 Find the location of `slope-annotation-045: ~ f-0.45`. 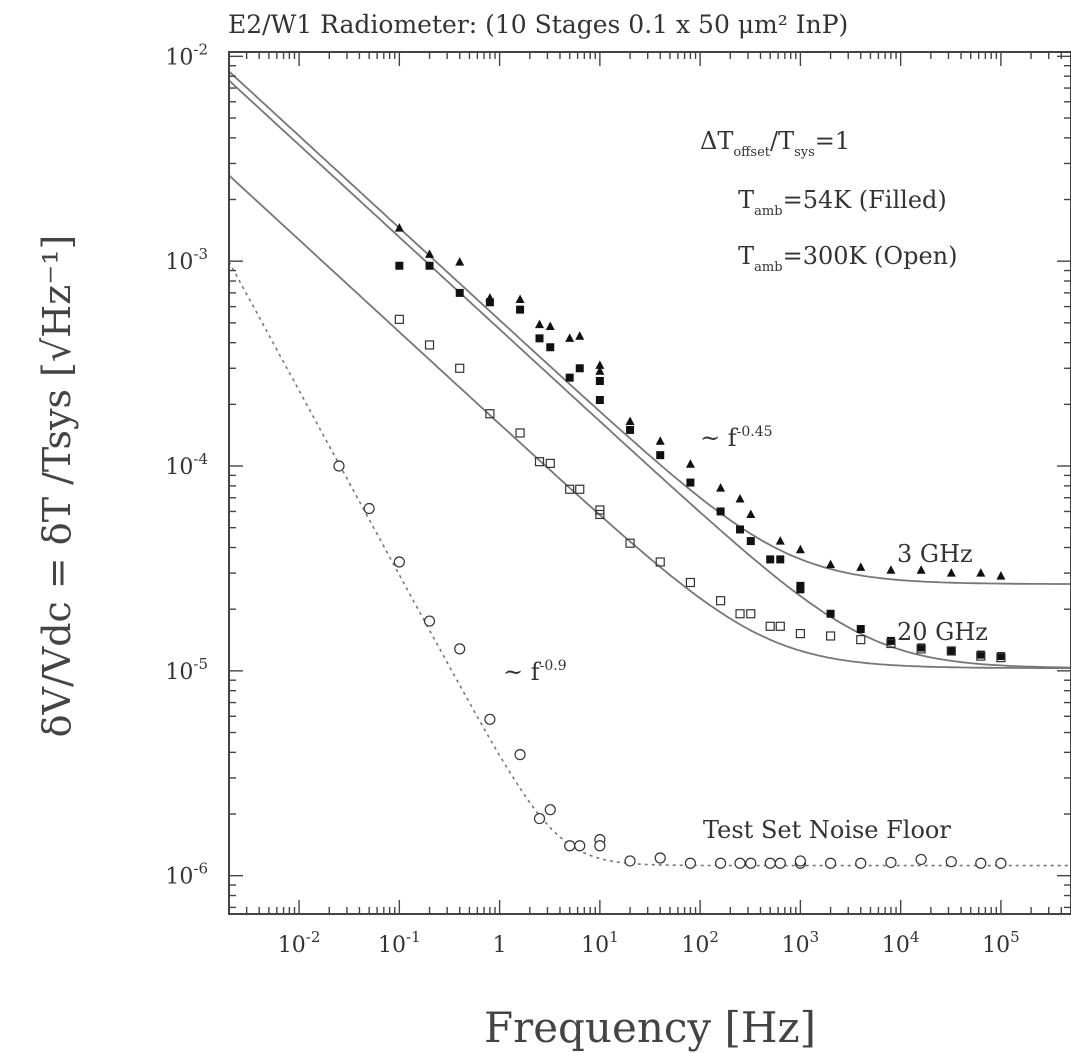

slope-annotation-045: ~ f-0.45 is located at coordinates (736, 438).